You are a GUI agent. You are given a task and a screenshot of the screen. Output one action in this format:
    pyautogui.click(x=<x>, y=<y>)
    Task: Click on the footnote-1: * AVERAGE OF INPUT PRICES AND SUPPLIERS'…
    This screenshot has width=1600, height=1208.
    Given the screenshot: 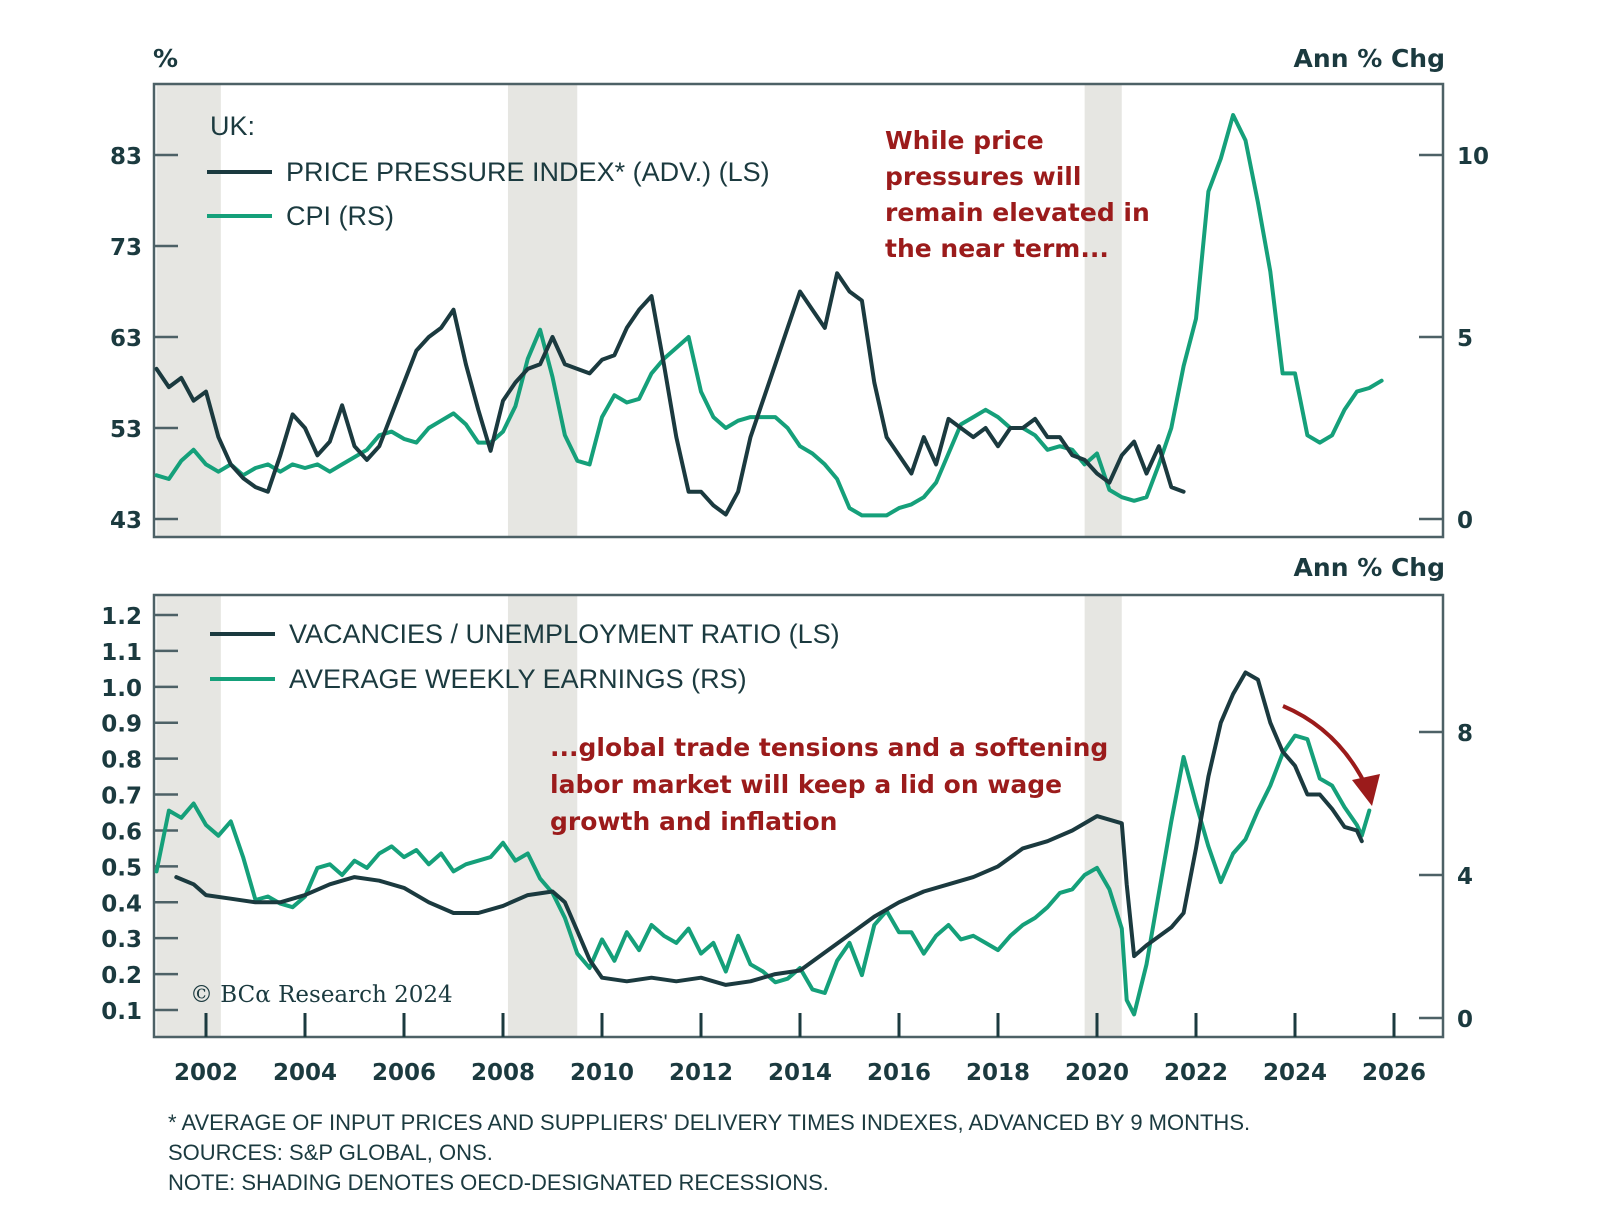 What is the action you would take?
    pyautogui.click(x=709, y=1122)
    